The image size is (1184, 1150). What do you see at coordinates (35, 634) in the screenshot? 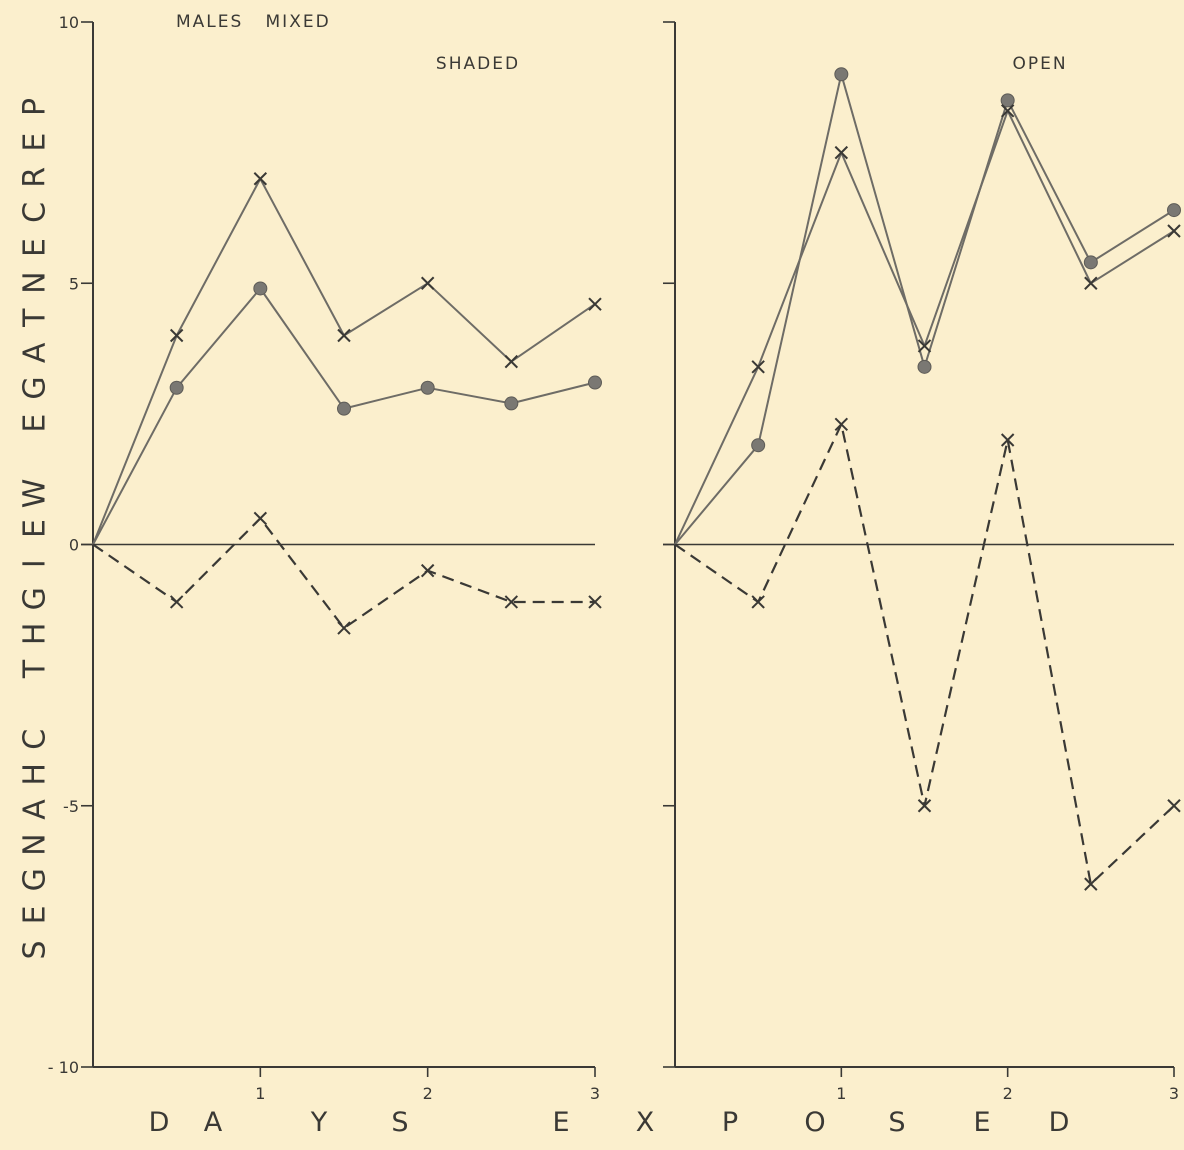
I see `y-axis-label-letter: H` at bounding box center [35, 634].